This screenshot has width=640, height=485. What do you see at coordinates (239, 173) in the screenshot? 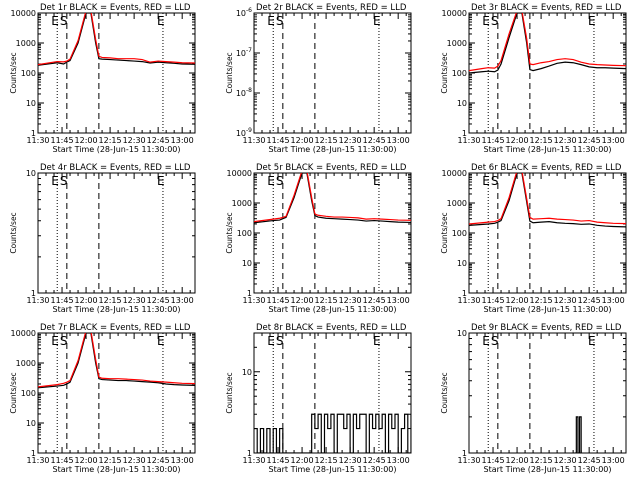
I see `y-tick-label: 10000` at bounding box center [239, 173].